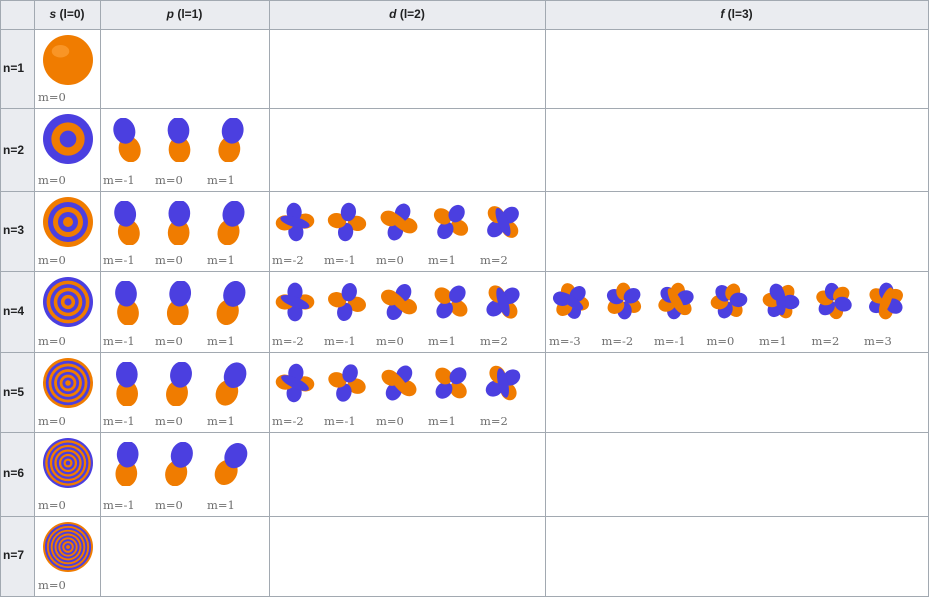  Describe the element at coordinates (878, 341) in the screenshot. I see `m-label: m=3` at that location.